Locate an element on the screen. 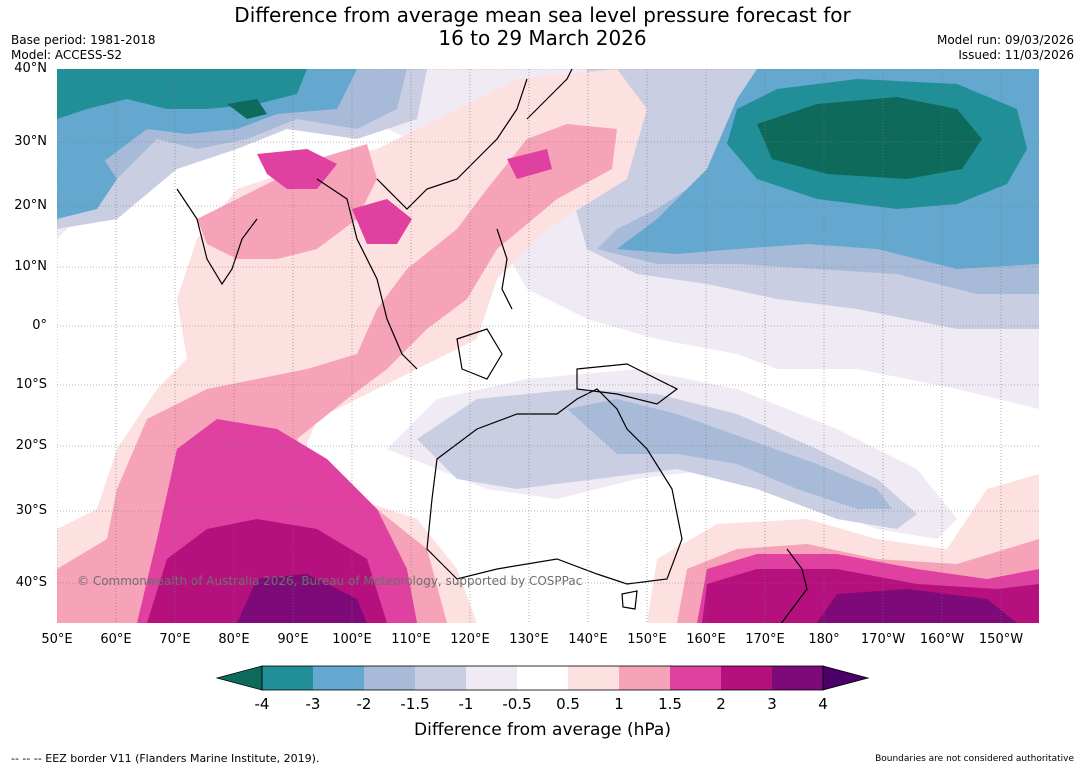 This screenshot has width=1085, height=770. australia-coast is located at coordinates (554, 486).